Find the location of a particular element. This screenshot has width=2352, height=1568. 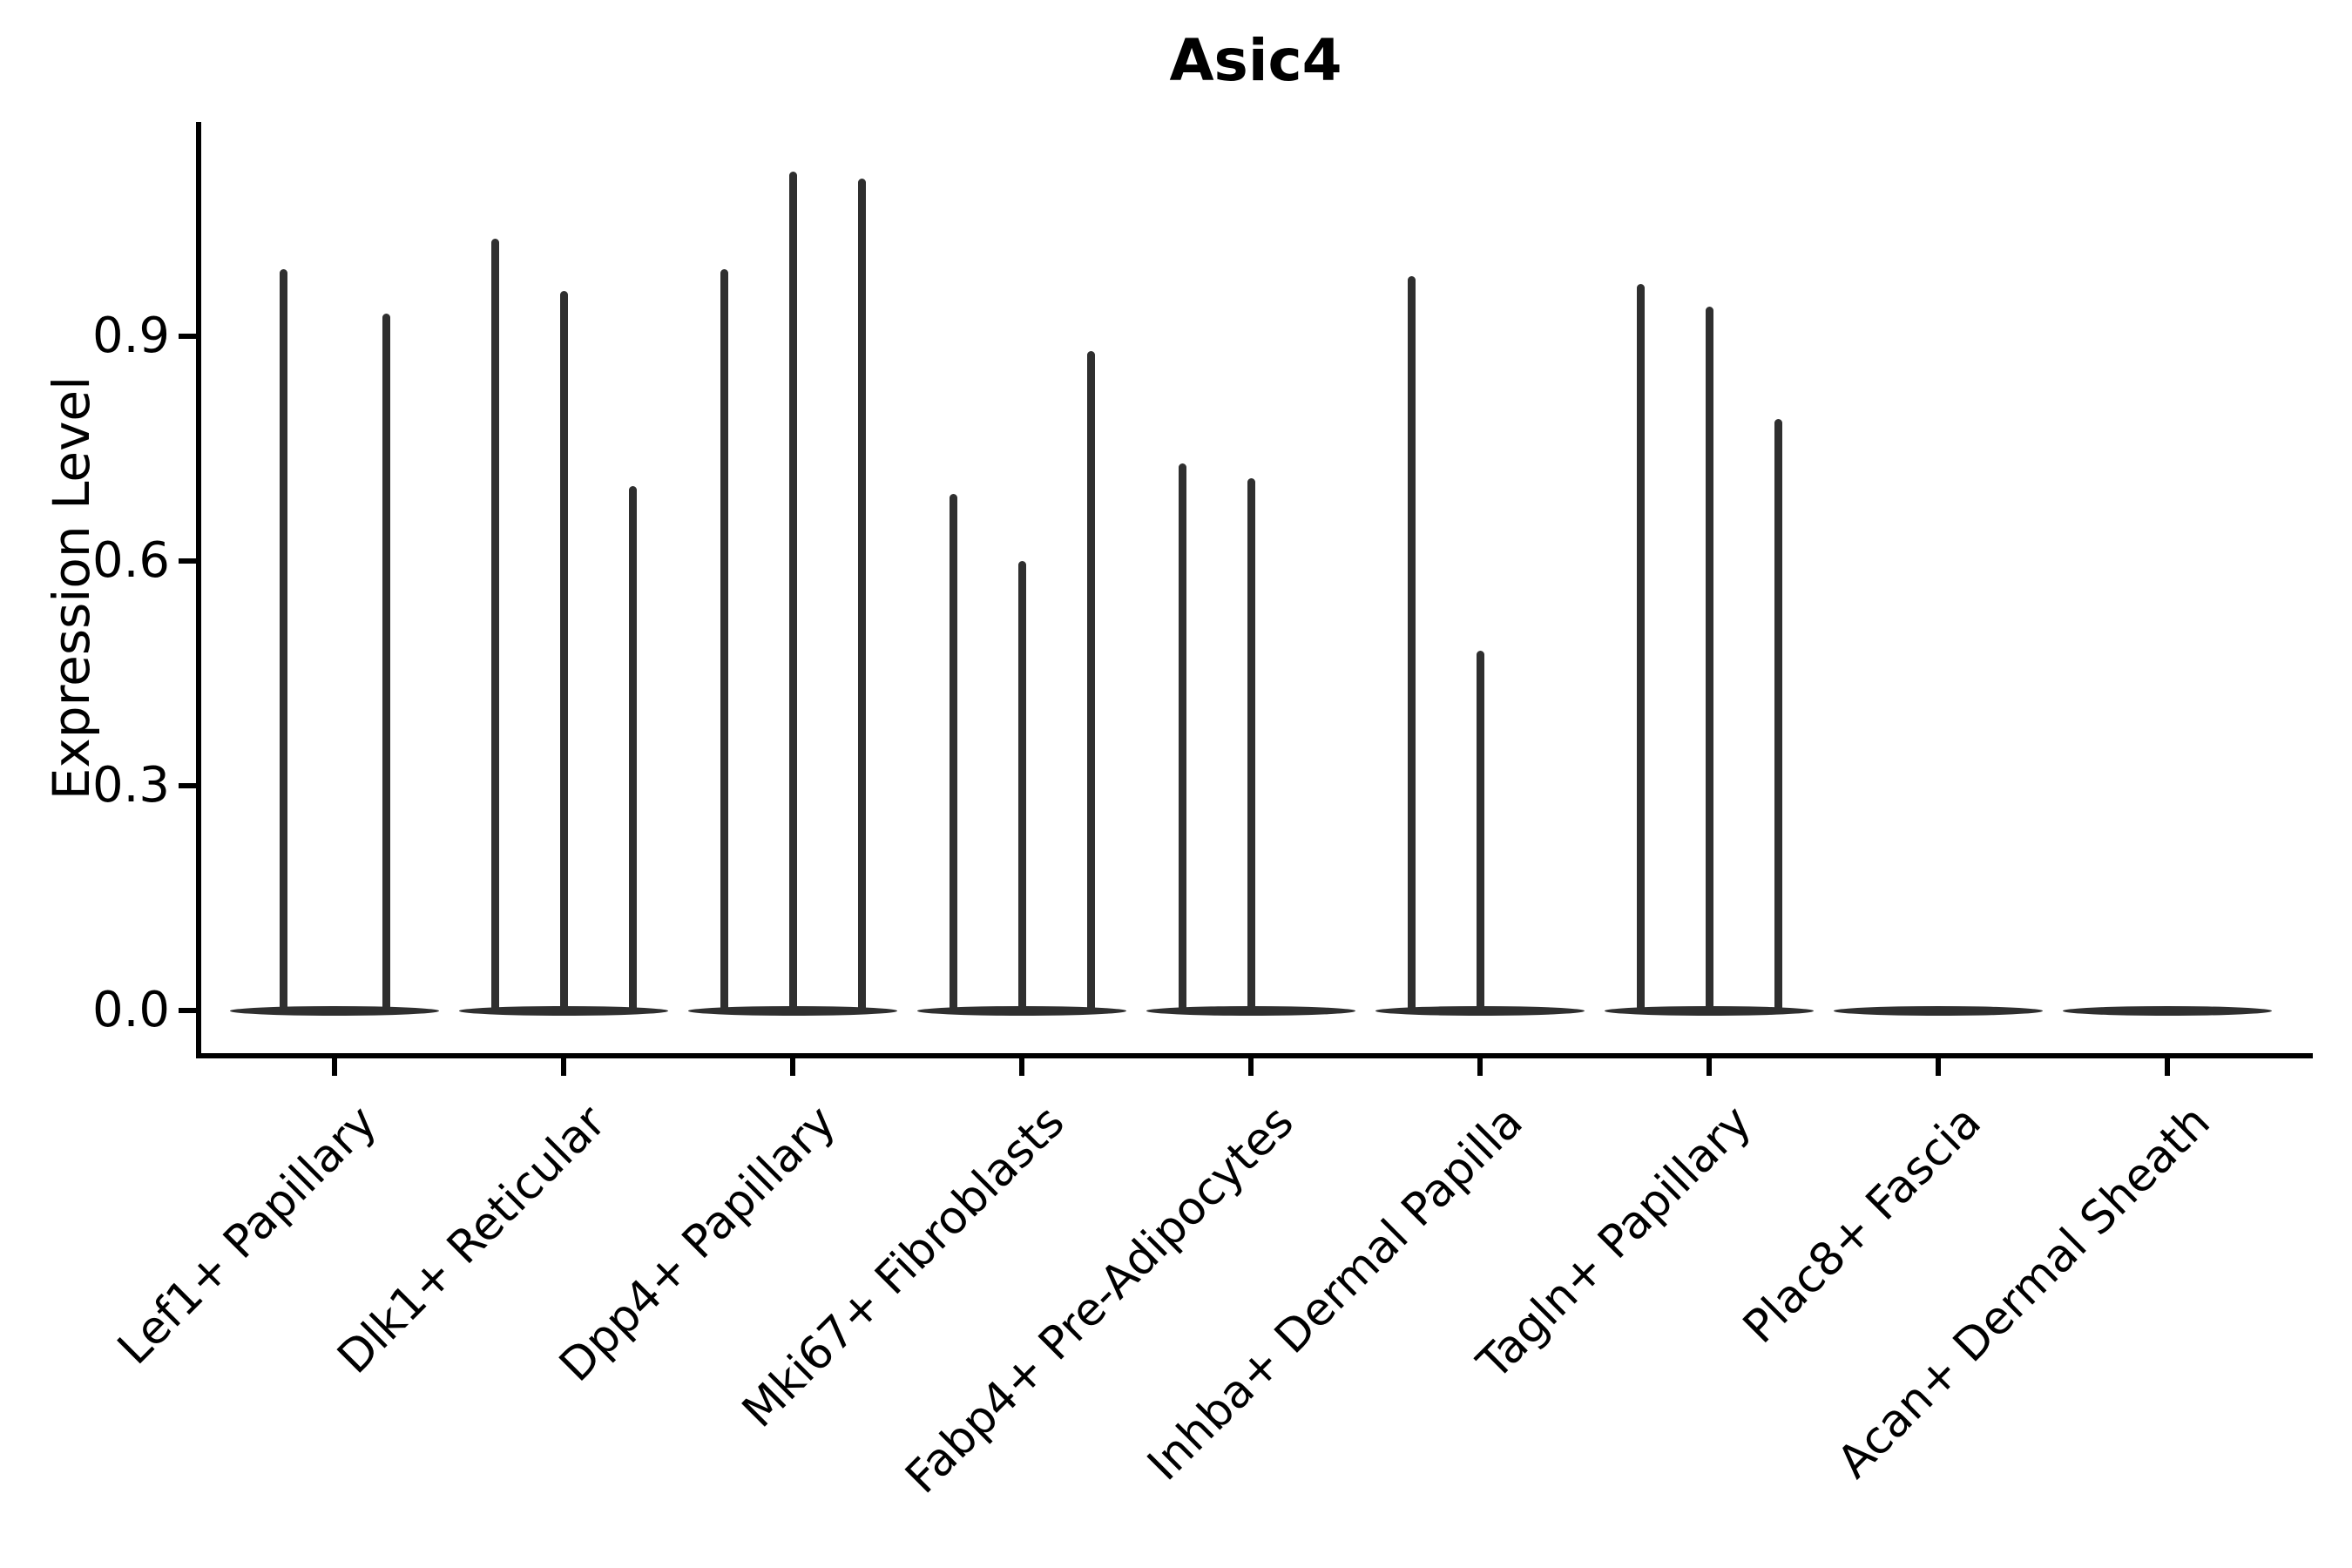

y-axis-spine is located at coordinates (198, 590).